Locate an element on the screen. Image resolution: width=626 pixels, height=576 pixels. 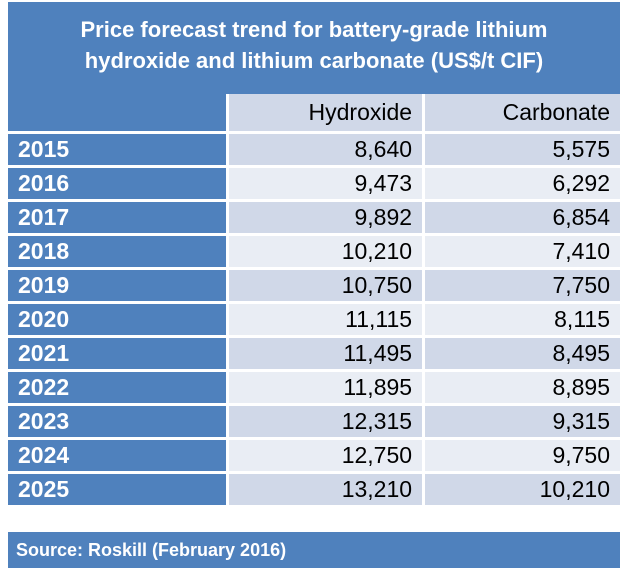
table-row: 2022 11,895 8,895 is located at coordinates (314, 388).